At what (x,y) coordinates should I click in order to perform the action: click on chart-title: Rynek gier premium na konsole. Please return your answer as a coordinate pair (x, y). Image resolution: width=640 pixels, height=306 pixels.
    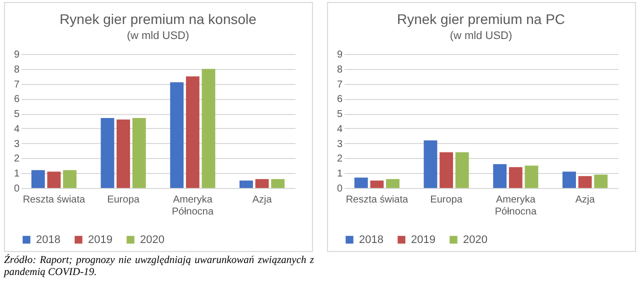
    Looking at the image, I should click on (158, 19).